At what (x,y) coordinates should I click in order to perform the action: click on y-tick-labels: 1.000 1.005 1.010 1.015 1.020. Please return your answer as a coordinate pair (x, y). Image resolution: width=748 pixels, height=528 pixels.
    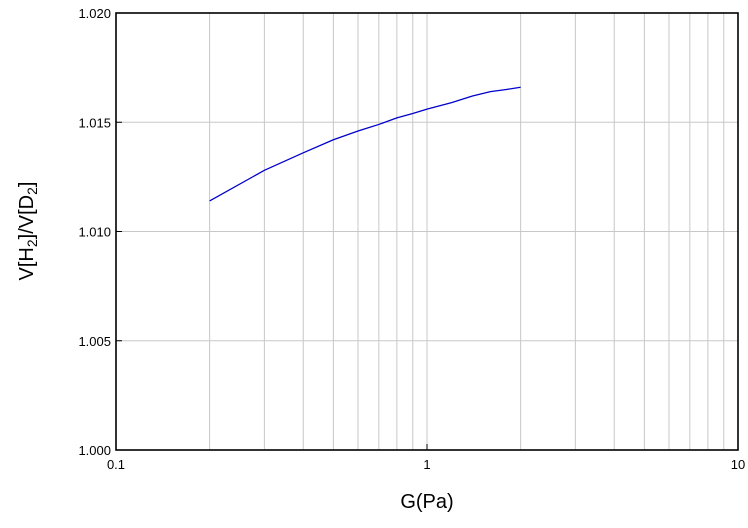
    Looking at the image, I should click on (94, 232).